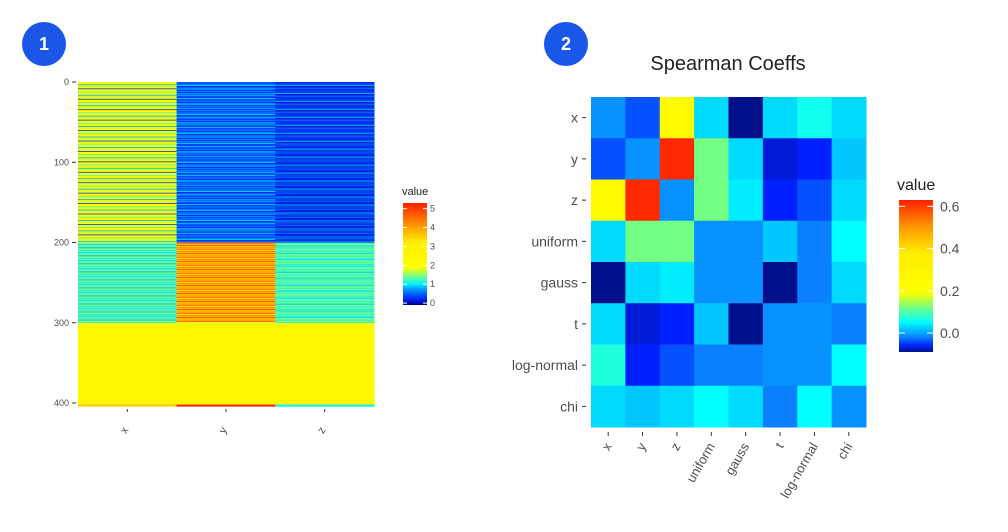 This screenshot has width=1008, height=532. What do you see at coordinates (415, 192) in the screenshot?
I see `legend-title: value` at bounding box center [415, 192].